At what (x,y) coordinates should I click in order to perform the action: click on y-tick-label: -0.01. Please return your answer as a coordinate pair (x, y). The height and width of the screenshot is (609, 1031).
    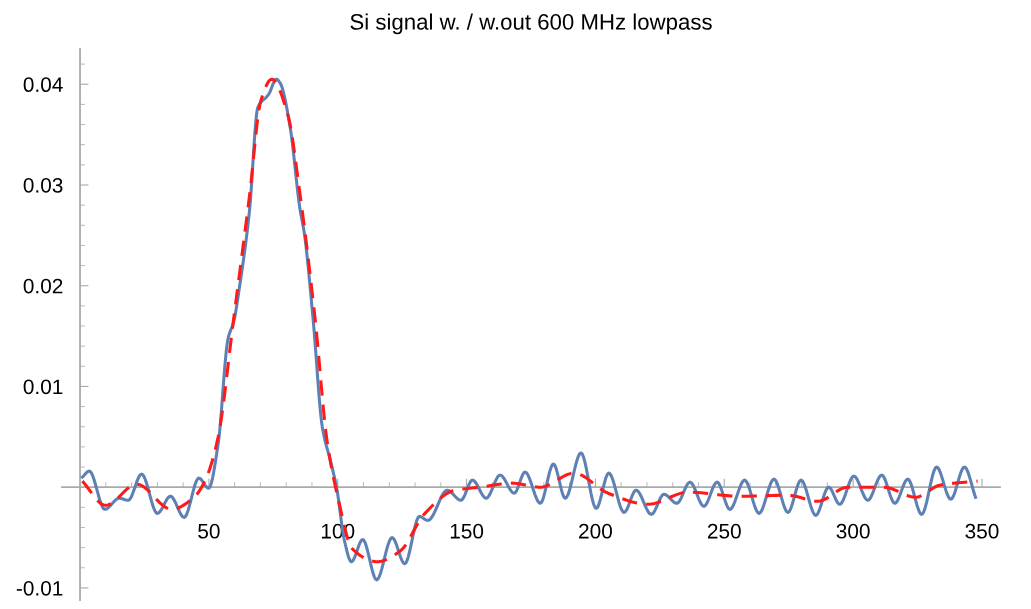
    Looking at the image, I should click on (39, 588).